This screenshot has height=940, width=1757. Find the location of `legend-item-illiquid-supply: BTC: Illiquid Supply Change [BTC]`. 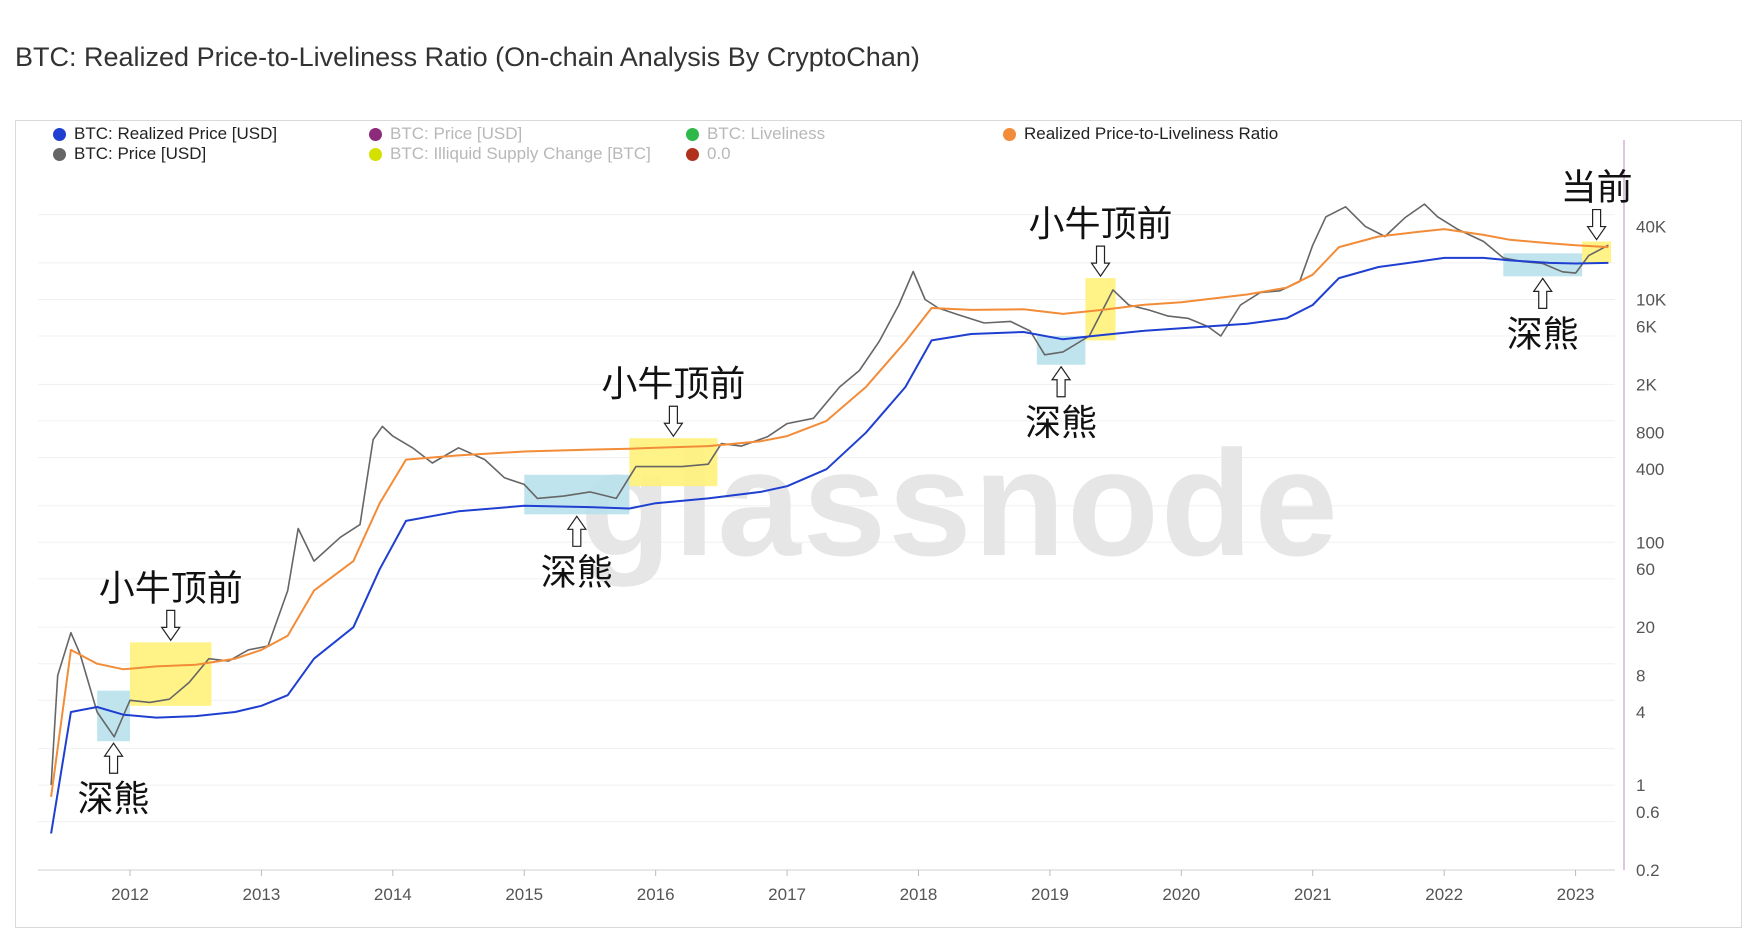

legend-item-illiquid-supply: BTC: Illiquid Supply Change [BTC] is located at coordinates (510, 154).